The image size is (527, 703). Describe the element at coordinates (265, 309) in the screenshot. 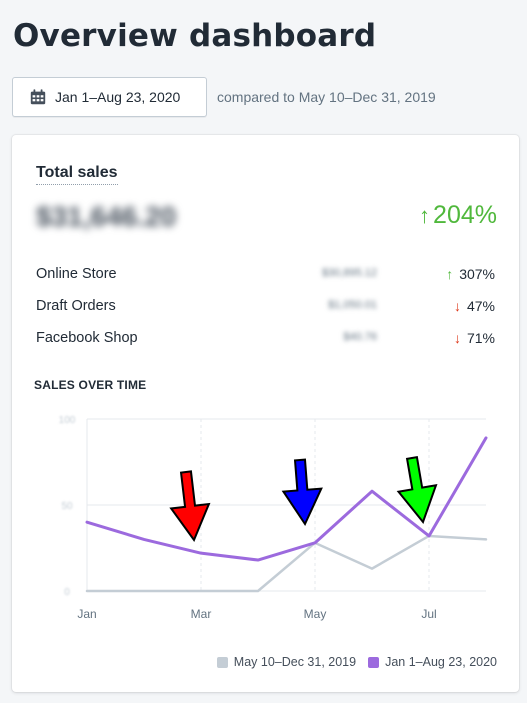

I see `channel-row: Draft Orders $1,050.01 ↓ 47%` at that location.